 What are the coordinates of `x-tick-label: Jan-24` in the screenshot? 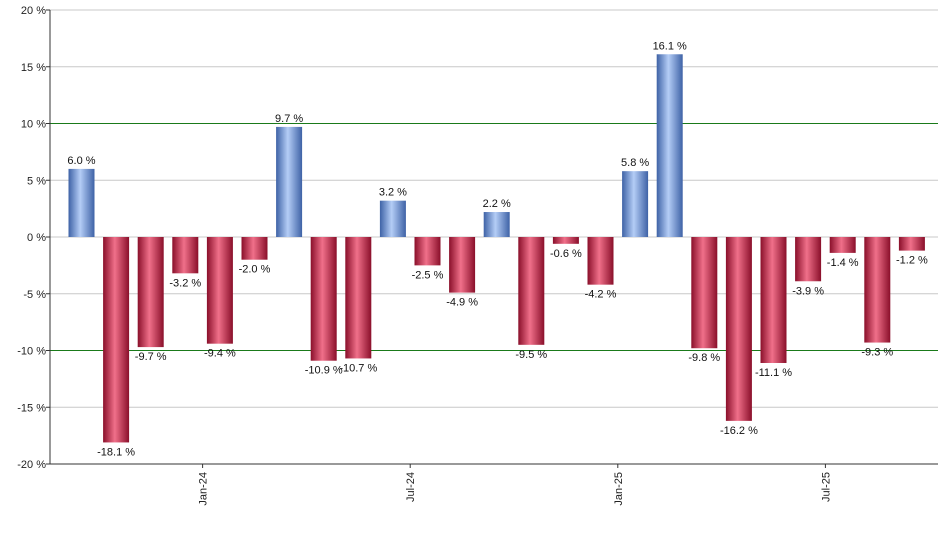 It's located at (204, 489).